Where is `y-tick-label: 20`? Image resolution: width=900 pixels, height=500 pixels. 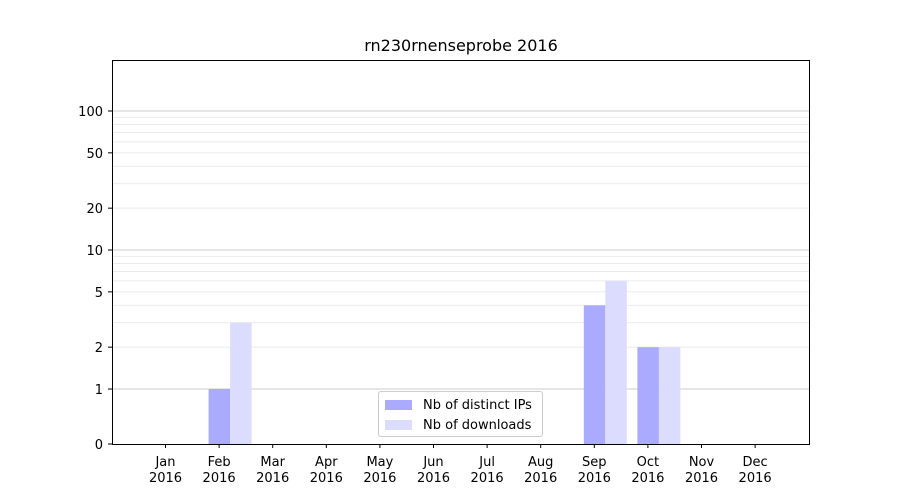 y-tick-label: 20 is located at coordinates (94, 209).